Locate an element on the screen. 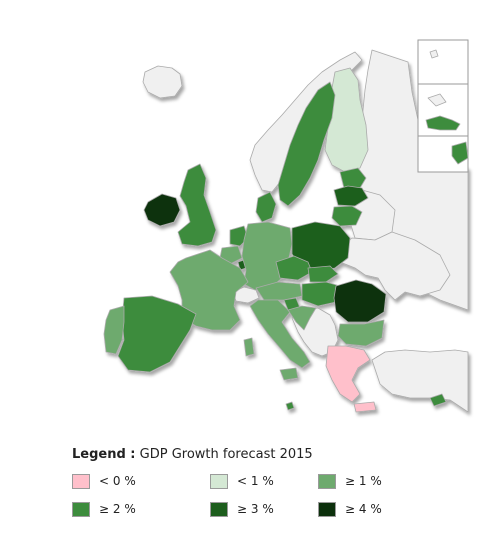  legend-item: ≥ 3 % is located at coordinates (264, 509).